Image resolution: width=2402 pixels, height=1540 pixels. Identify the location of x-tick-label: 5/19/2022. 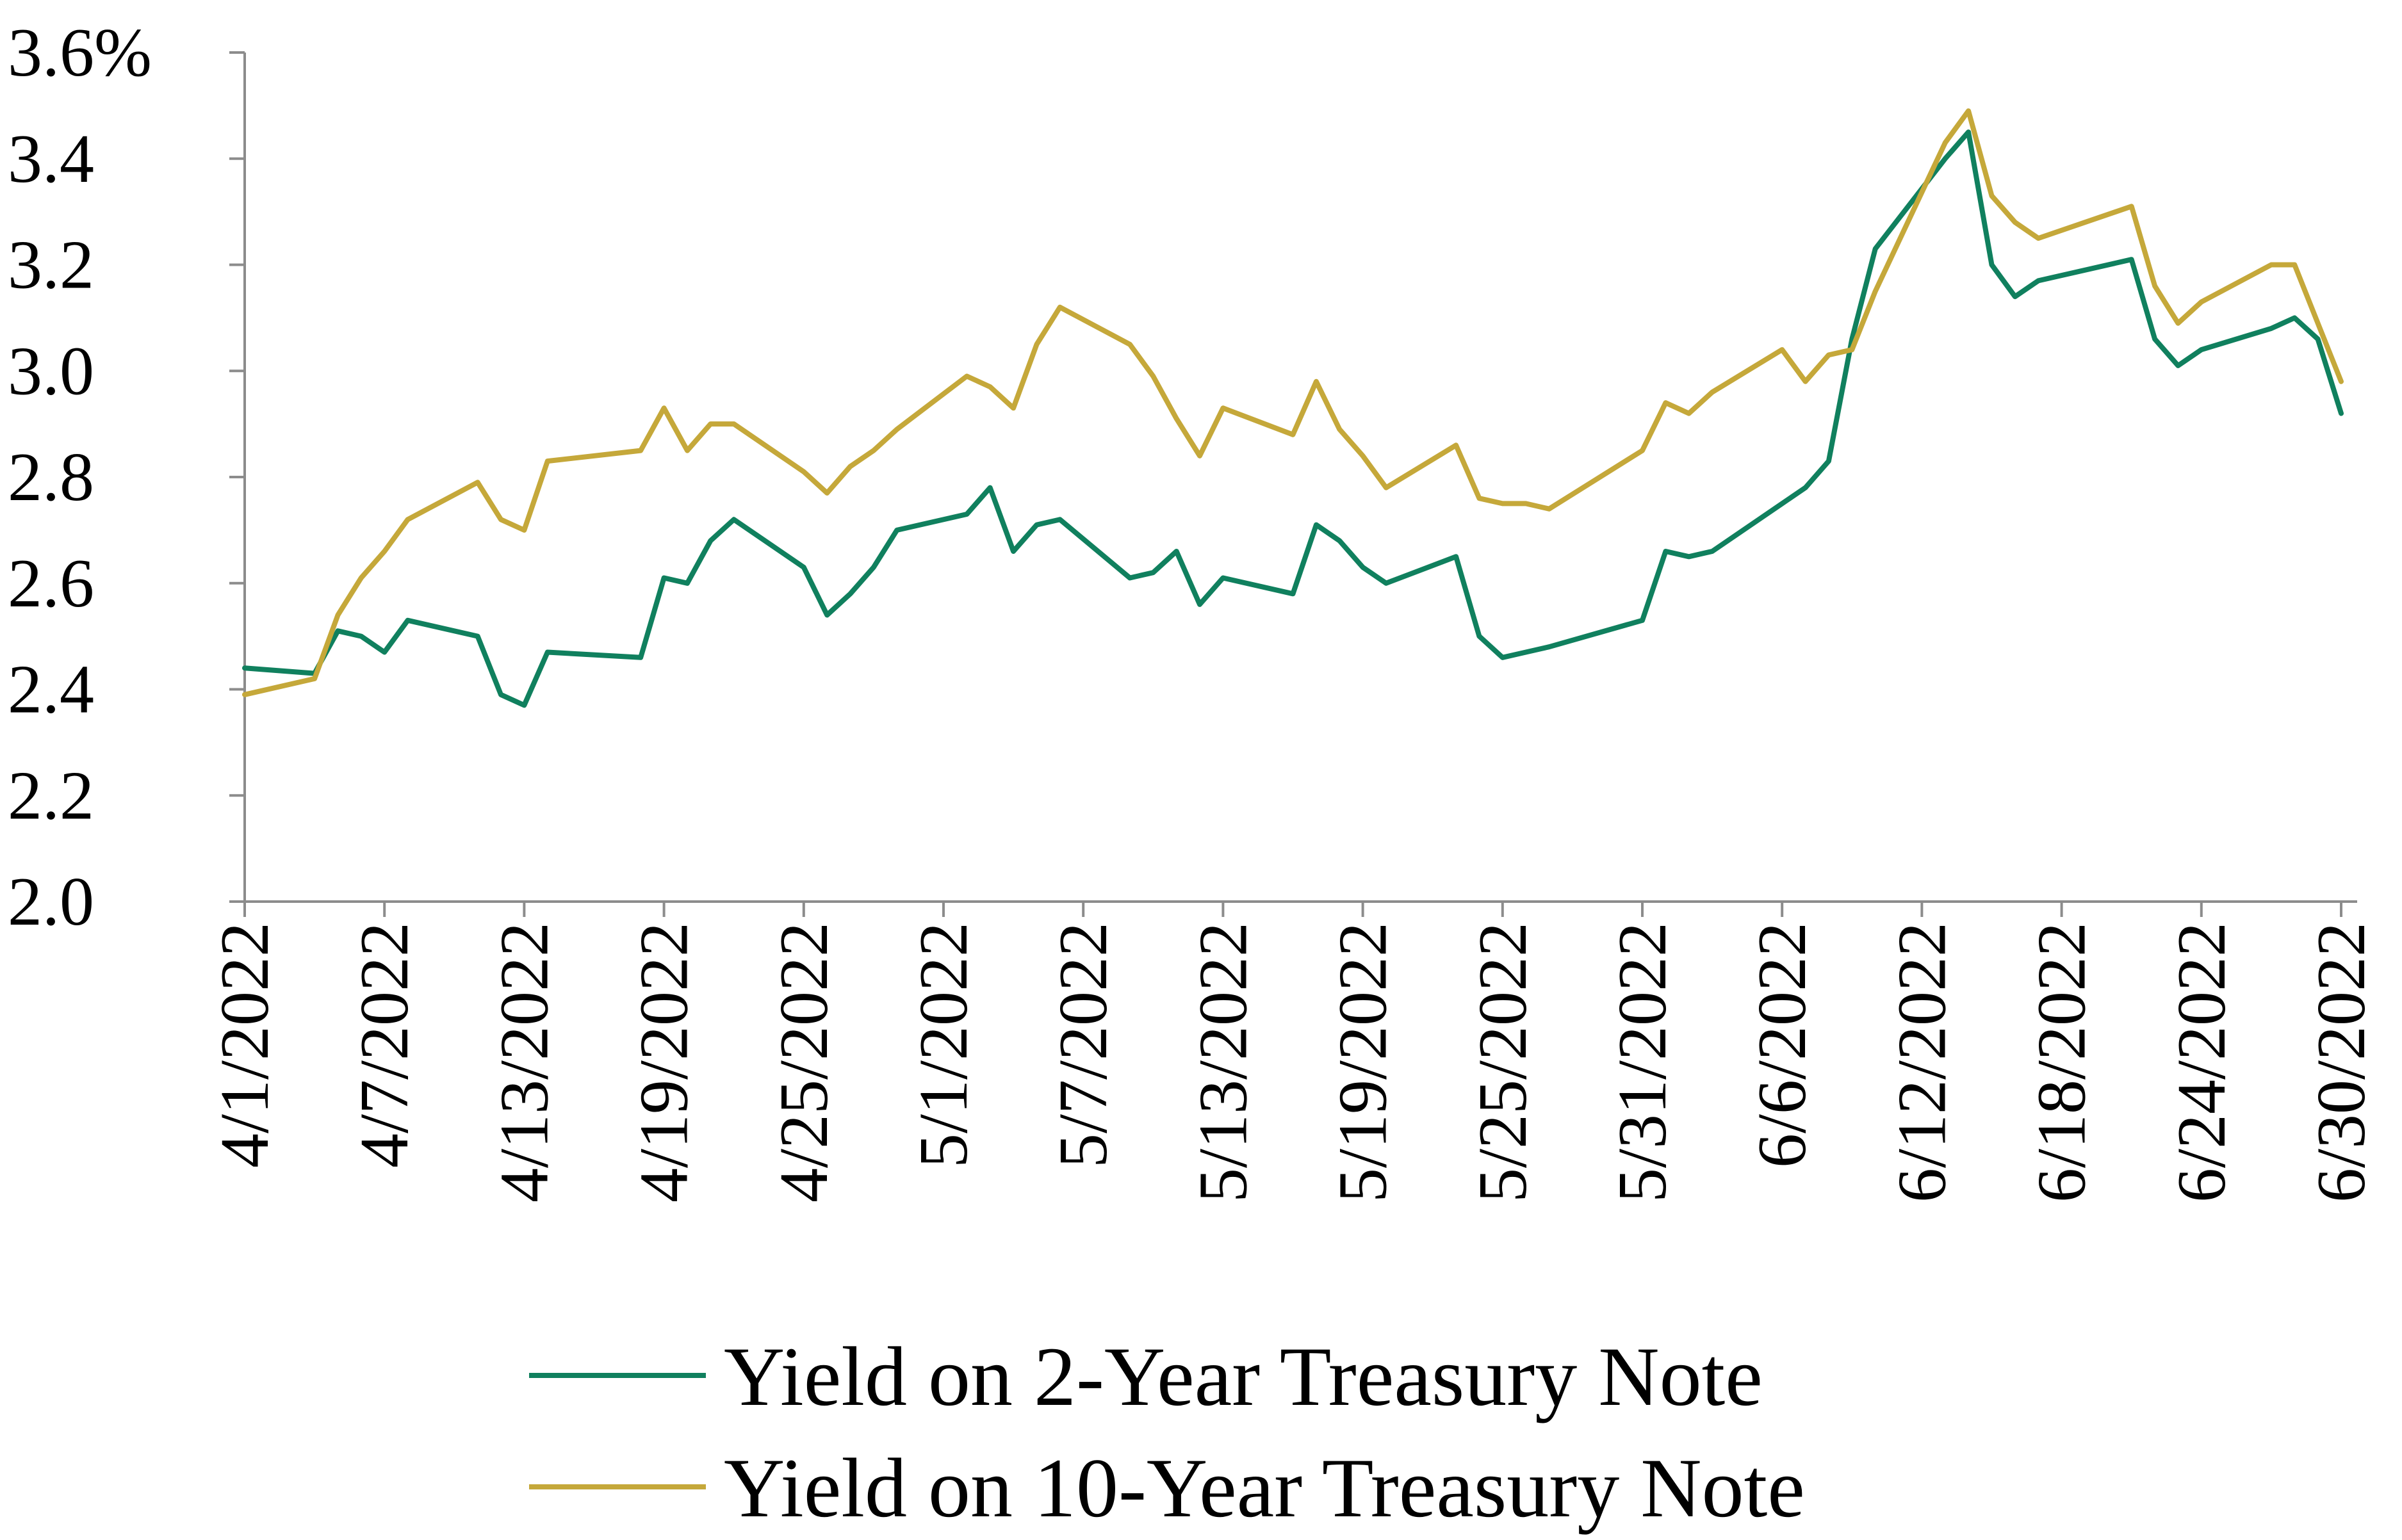
(1363, 1063).